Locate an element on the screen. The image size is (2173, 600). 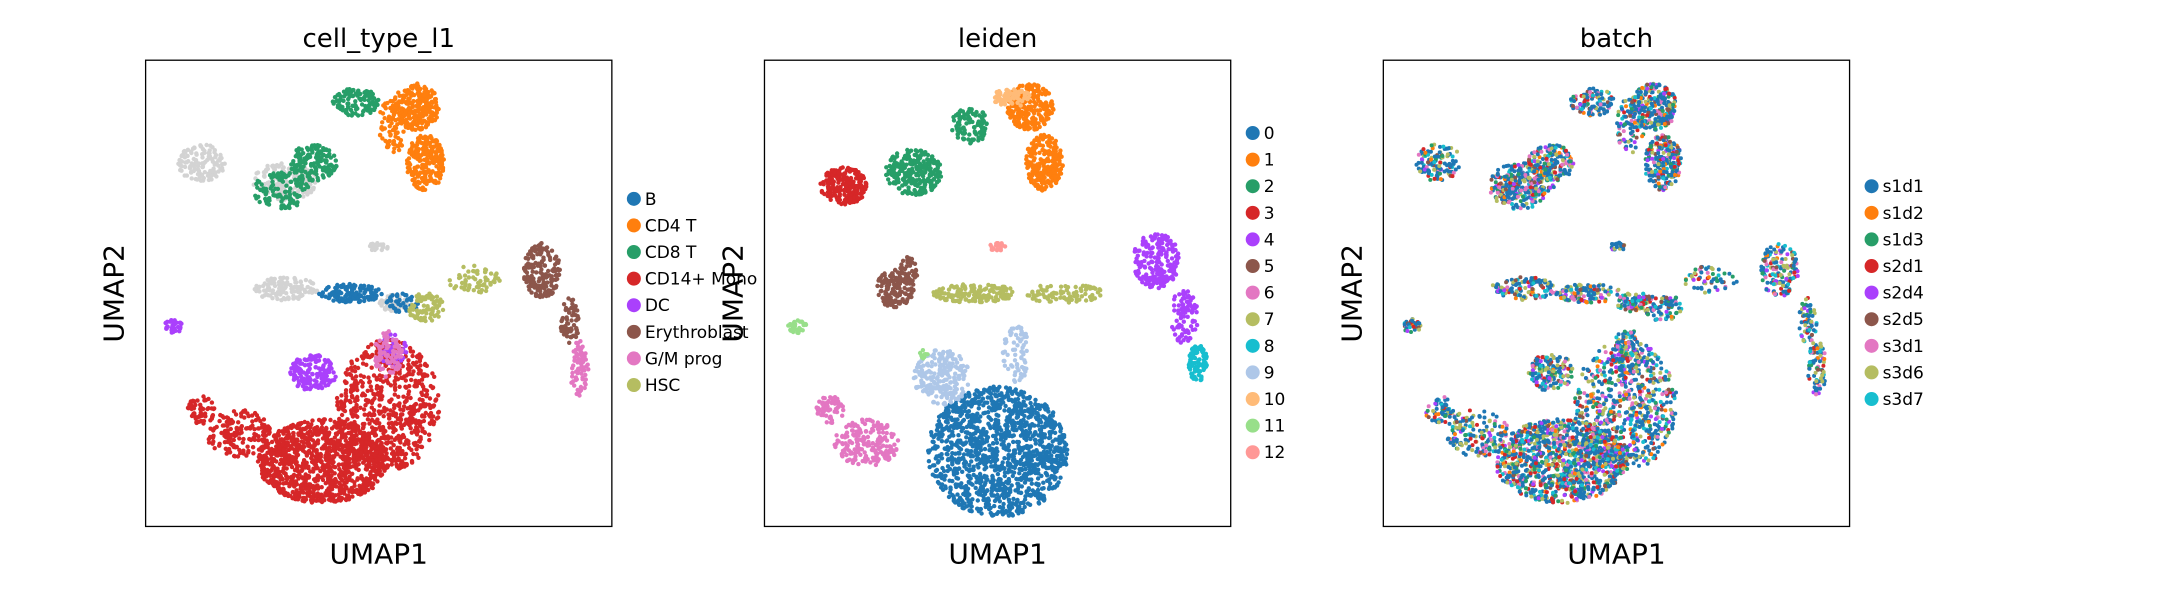
legend-label: s3d1 is located at coordinates (1903, 347).